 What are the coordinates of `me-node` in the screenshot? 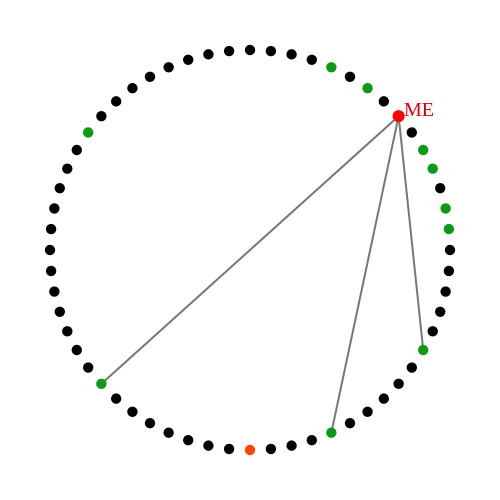 It's located at (399, 116).